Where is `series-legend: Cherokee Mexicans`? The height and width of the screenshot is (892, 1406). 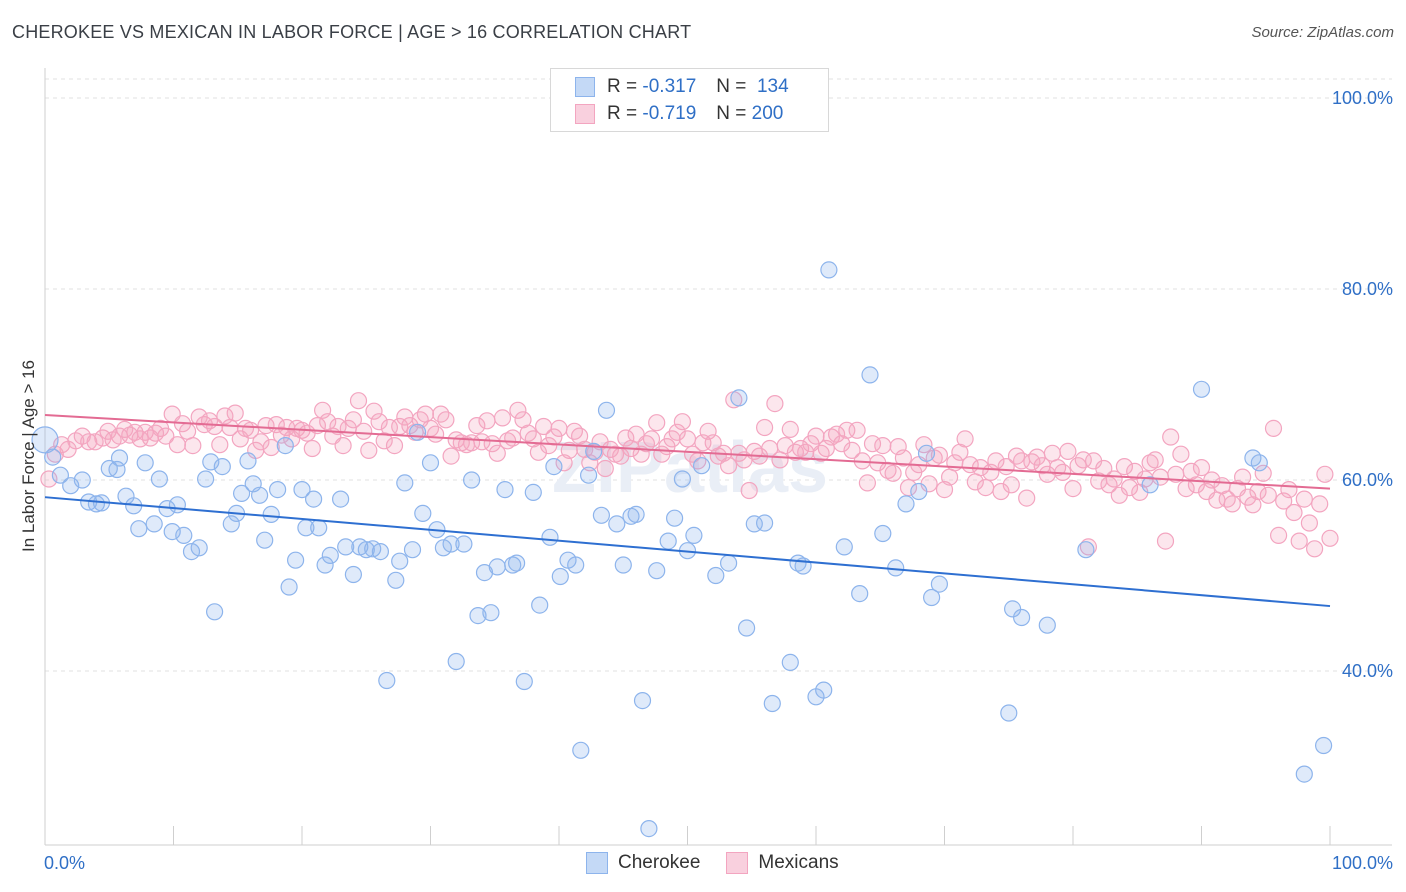
series-legend: Cherokee Mexicans is located at coordinates (725, 863).